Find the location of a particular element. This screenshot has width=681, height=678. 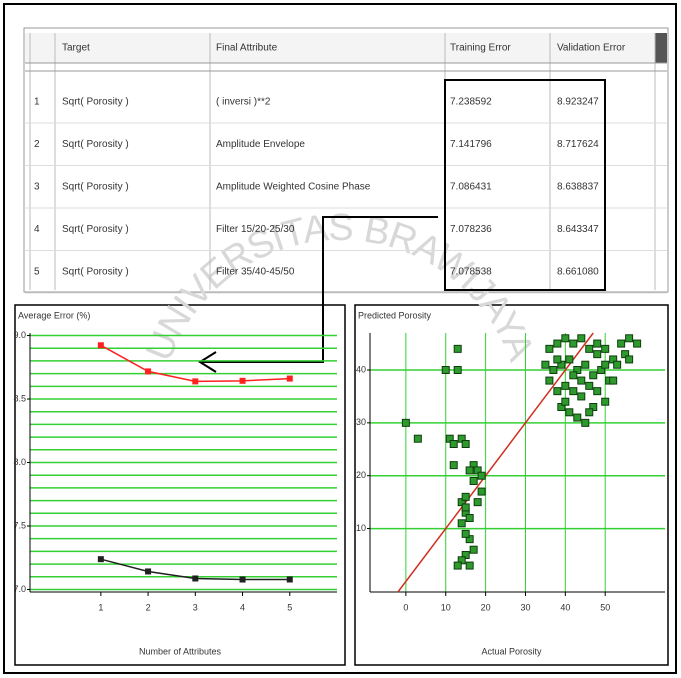

y-axis-label: Average Error (%) is located at coordinates (54, 315).